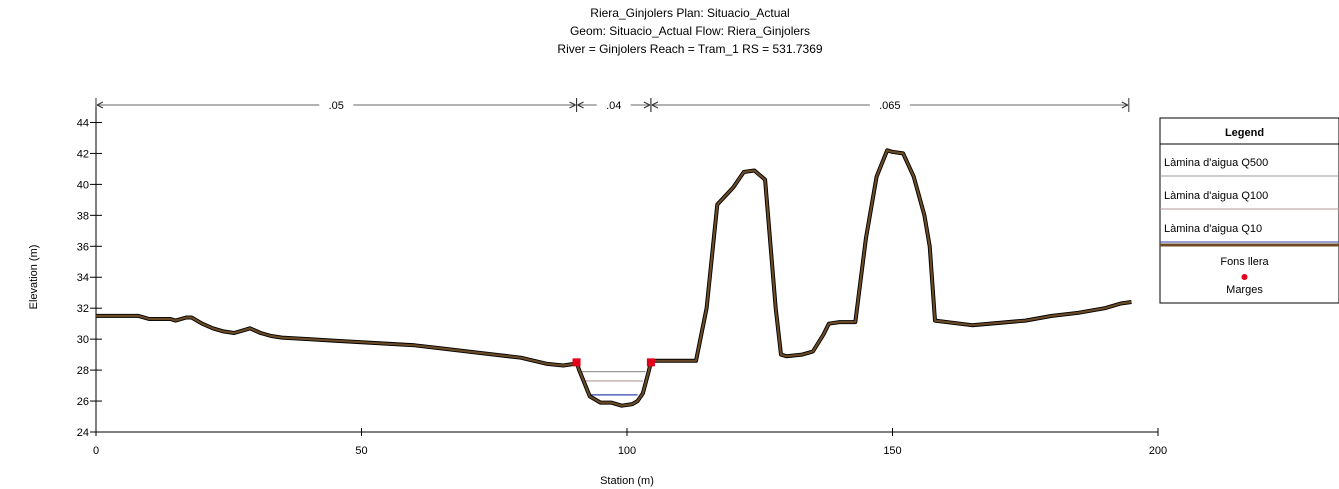  I want to click on y-tick-label: 26, so click(83, 402).